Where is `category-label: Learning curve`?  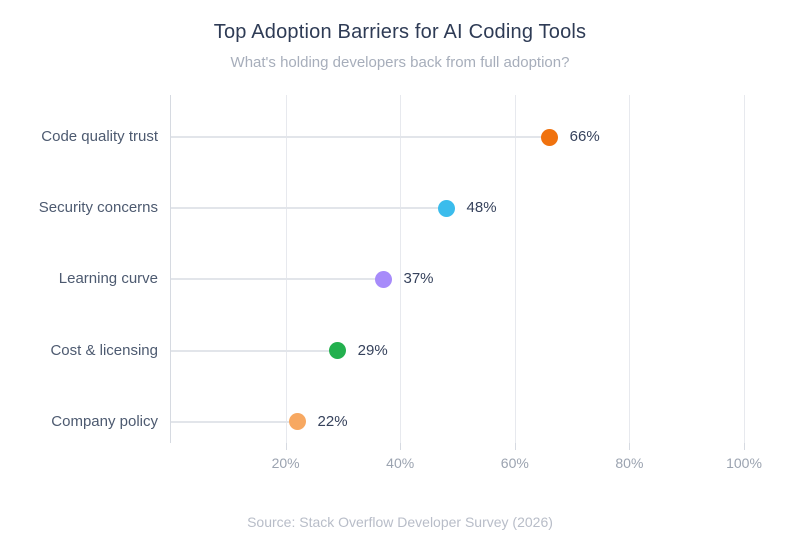 category-label: Learning curve is located at coordinates (108, 279).